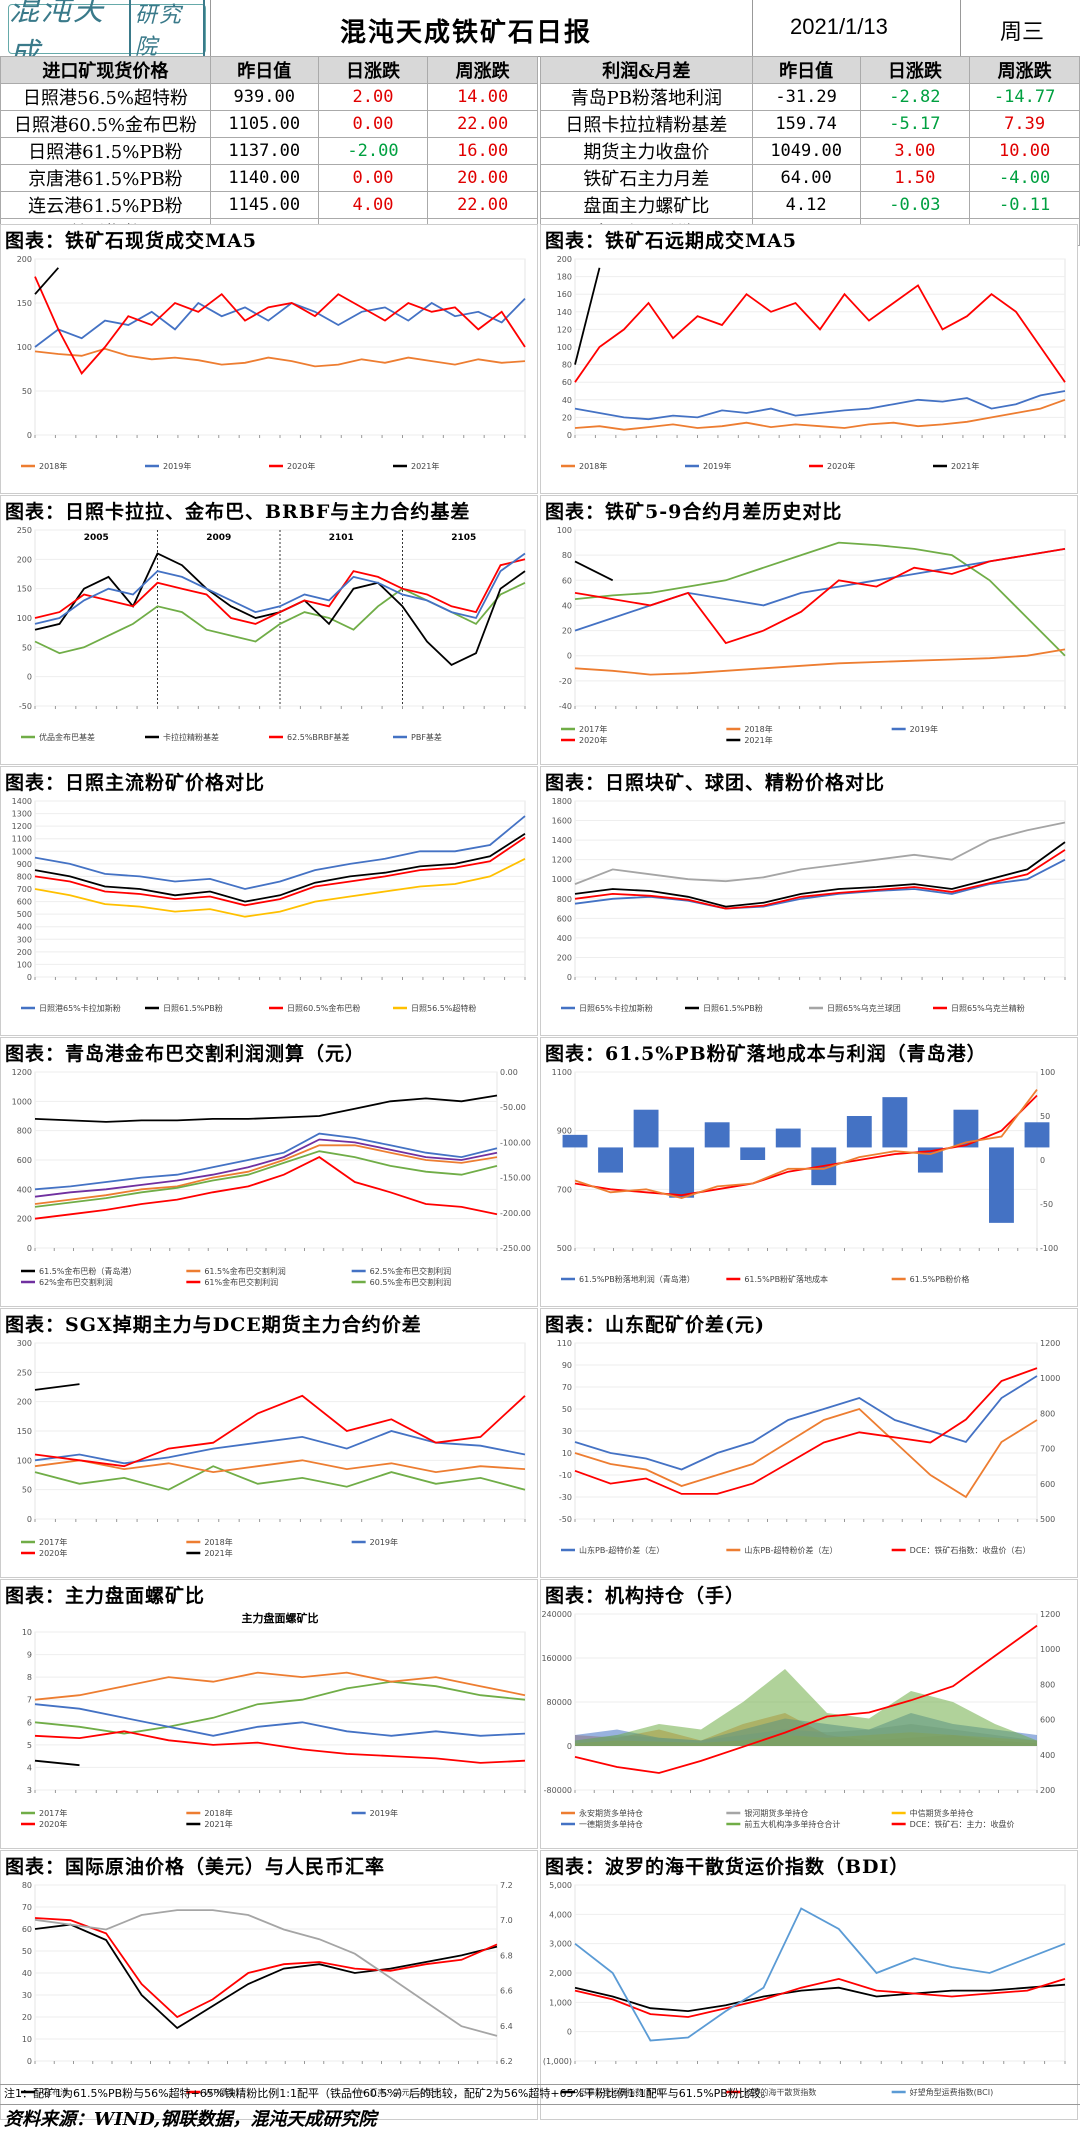 This screenshot has width=1080, height=2131. I want to click on row-label: 铁矿石主力月差, so click(646, 178).